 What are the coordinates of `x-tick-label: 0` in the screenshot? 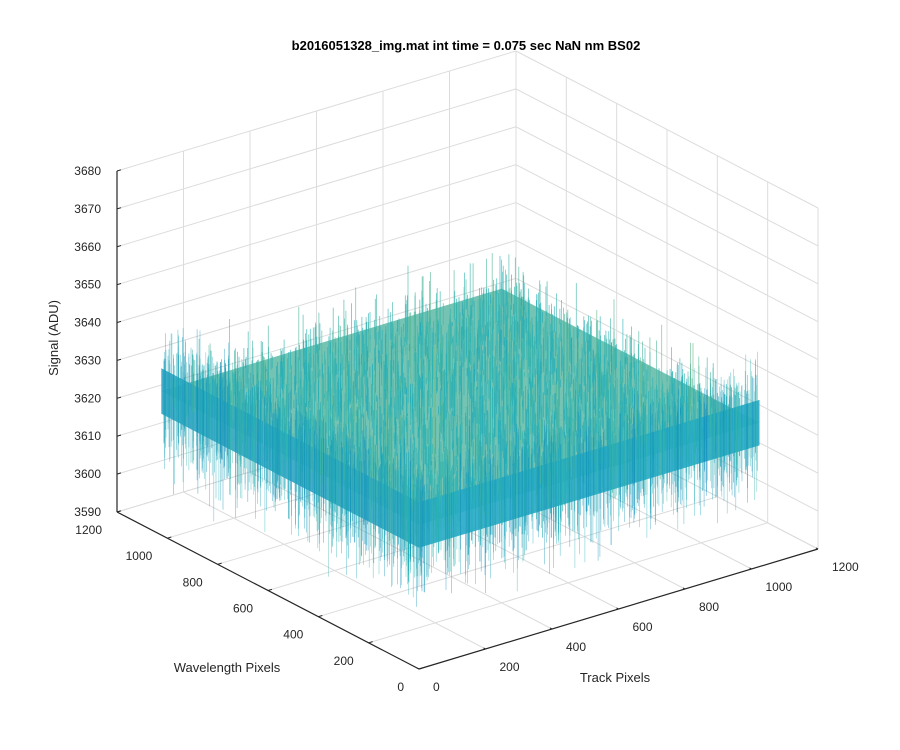 It's located at (436, 687).